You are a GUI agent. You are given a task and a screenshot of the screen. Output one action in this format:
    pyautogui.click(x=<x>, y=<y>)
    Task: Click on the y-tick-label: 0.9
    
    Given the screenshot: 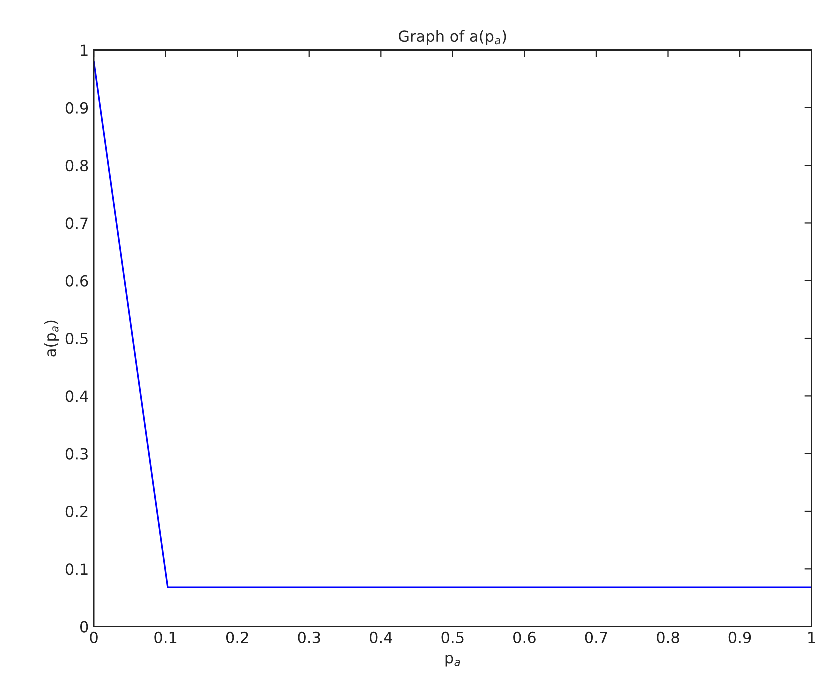 What is the action you would take?
    pyautogui.click(x=77, y=108)
    